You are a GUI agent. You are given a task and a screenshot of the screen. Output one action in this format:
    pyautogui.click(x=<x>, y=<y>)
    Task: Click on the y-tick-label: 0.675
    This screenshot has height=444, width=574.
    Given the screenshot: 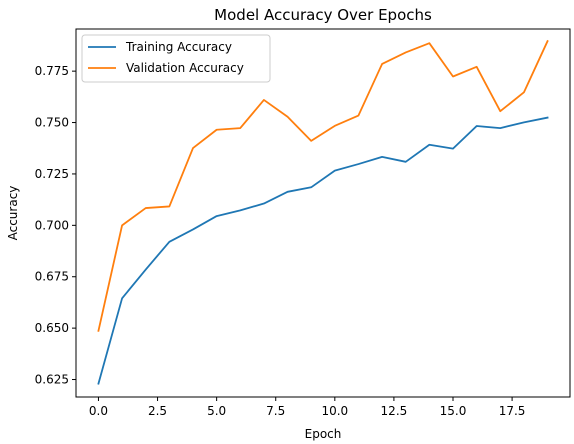 What is the action you would take?
    pyautogui.click(x=52, y=277)
    